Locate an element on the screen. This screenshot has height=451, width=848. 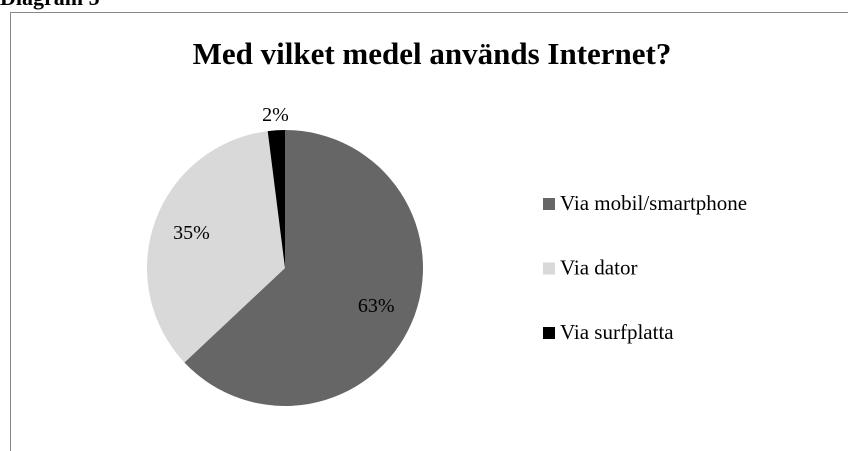
data-label: 2% is located at coordinates (275, 115).